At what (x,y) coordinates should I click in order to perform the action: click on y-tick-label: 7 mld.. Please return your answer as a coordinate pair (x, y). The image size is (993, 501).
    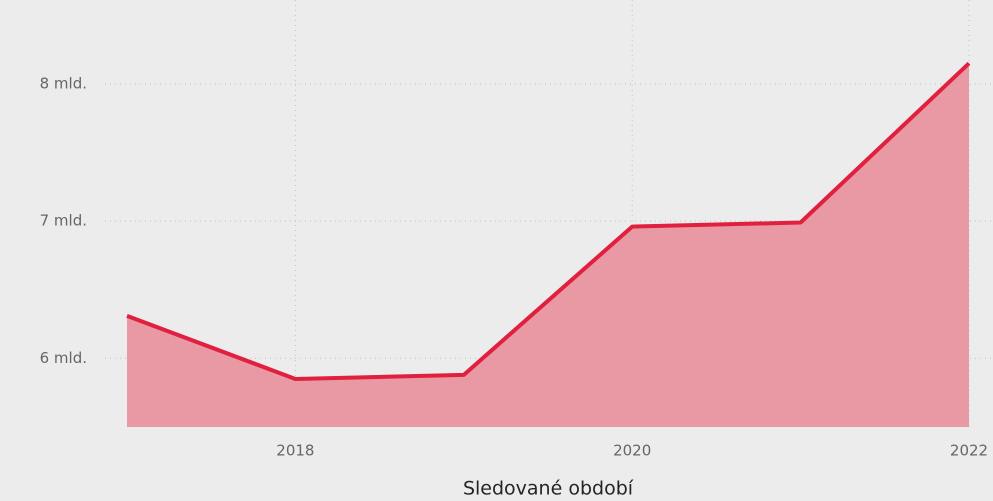
    Looking at the image, I should click on (63, 221).